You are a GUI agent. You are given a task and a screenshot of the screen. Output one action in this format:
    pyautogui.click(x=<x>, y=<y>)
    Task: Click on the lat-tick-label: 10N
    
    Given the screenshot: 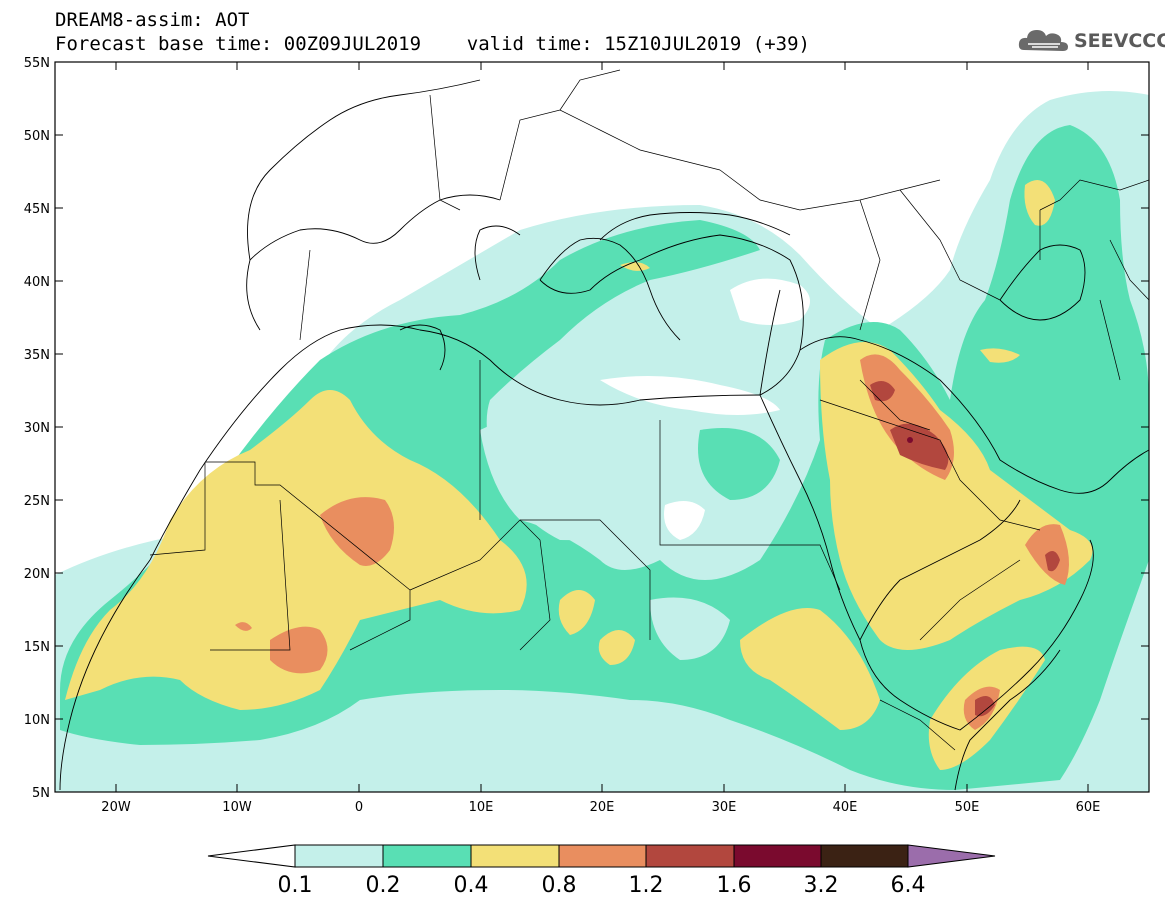 What is the action you would take?
    pyautogui.click(x=37, y=720)
    